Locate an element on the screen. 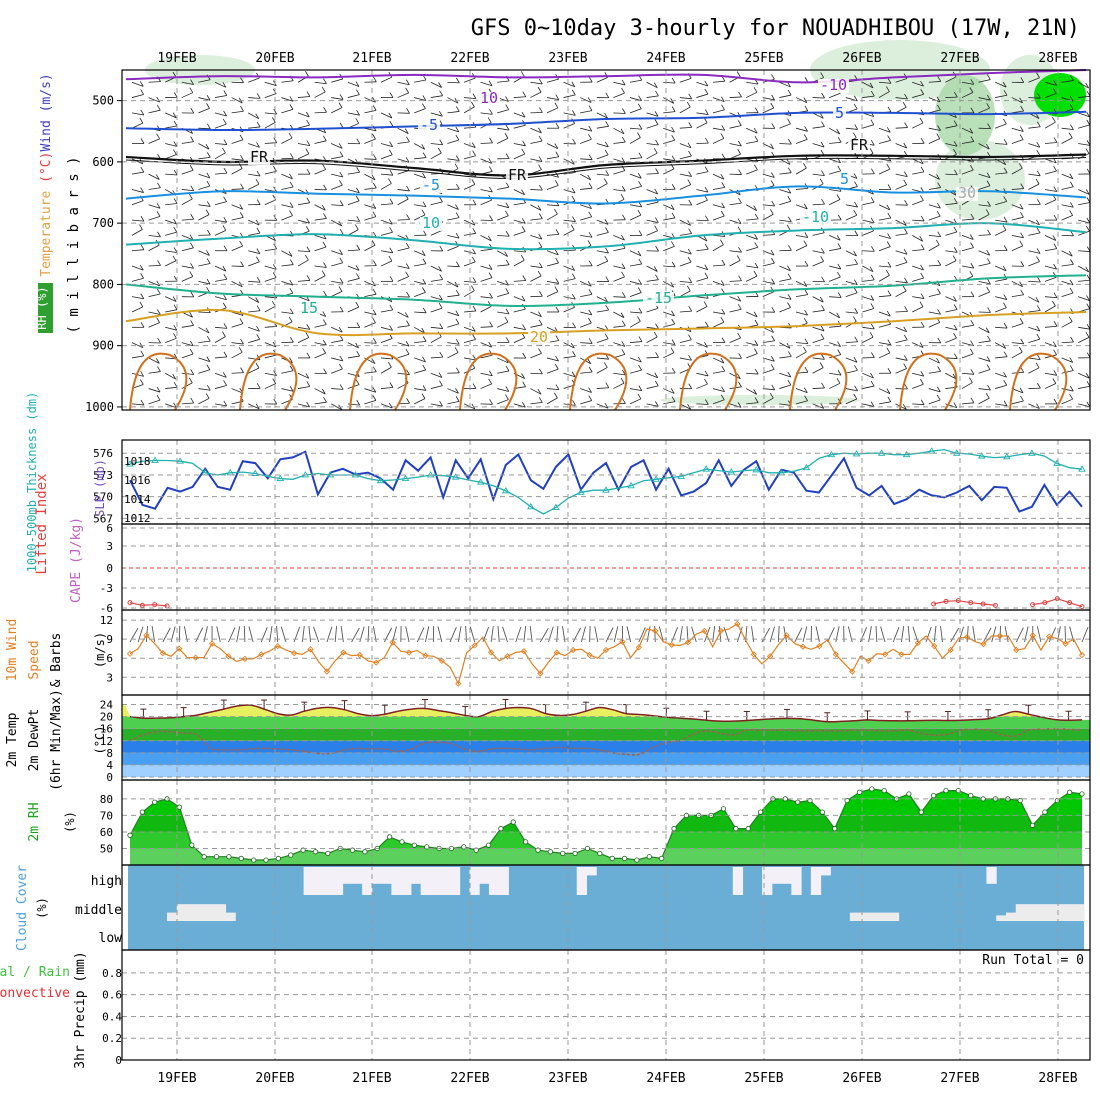 This screenshot has height=1104, width=1100. date-label-bottom: 23FEB is located at coordinates (567, 1078).